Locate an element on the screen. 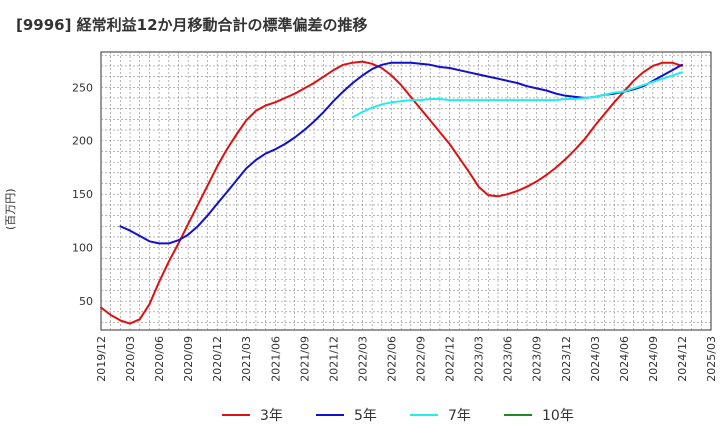 Image resolution: width=720 pixels, height=440 pixels. x-tick-label: 2021/06 is located at coordinates (275, 359).